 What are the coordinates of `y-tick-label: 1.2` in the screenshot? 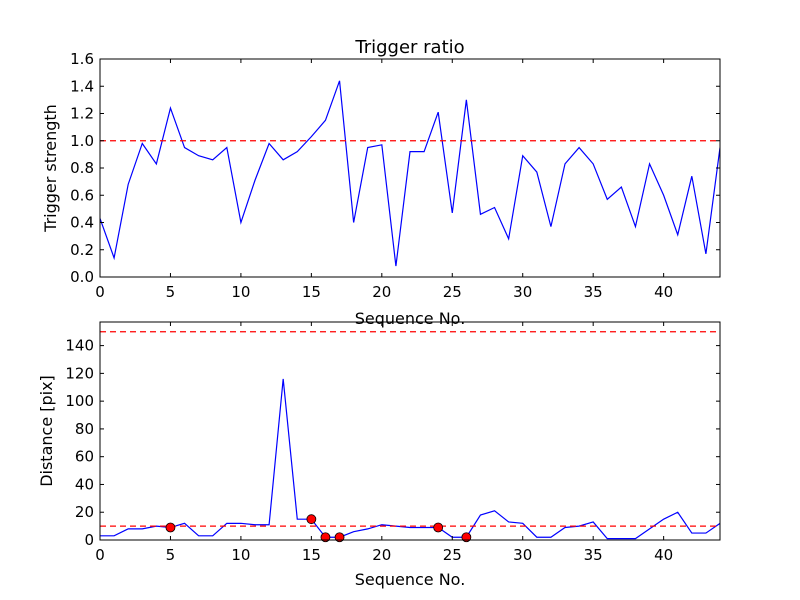 It's located at (82, 114).